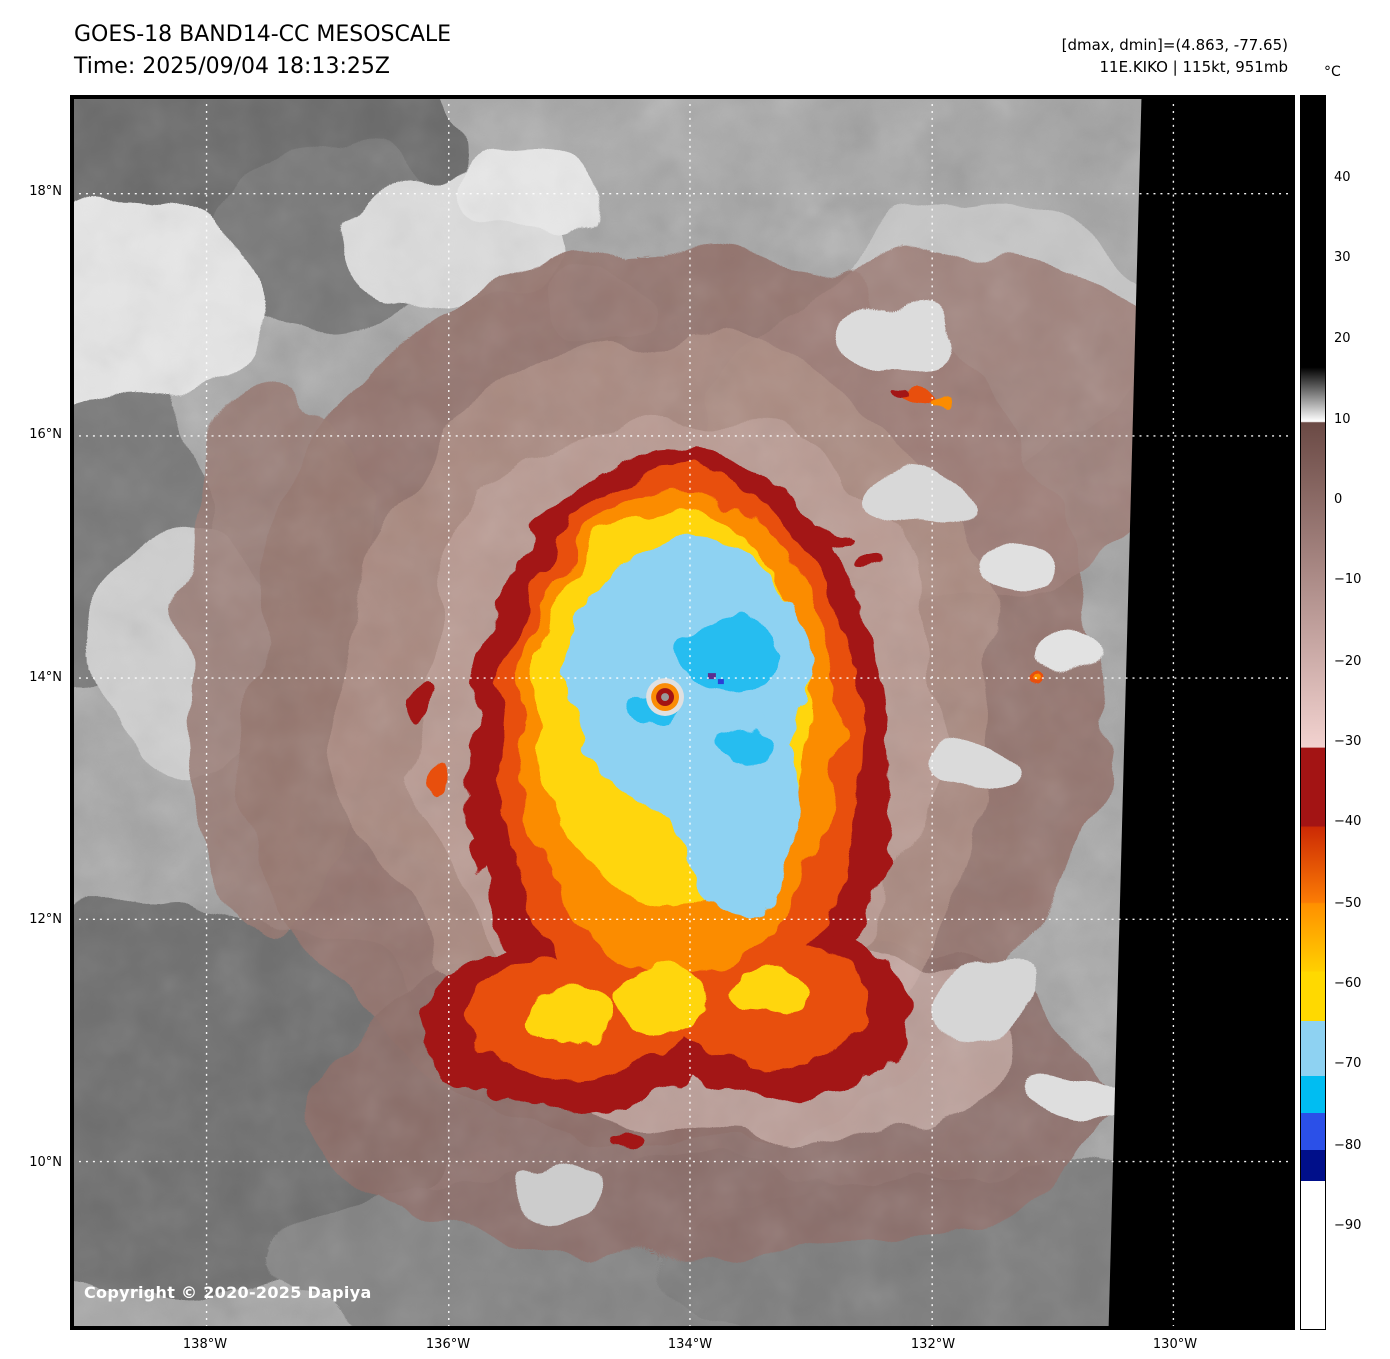 This screenshot has height=1359, width=1390. Describe the element at coordinates (966, 540) in the screenshot. I see `outer-specks` at that location.